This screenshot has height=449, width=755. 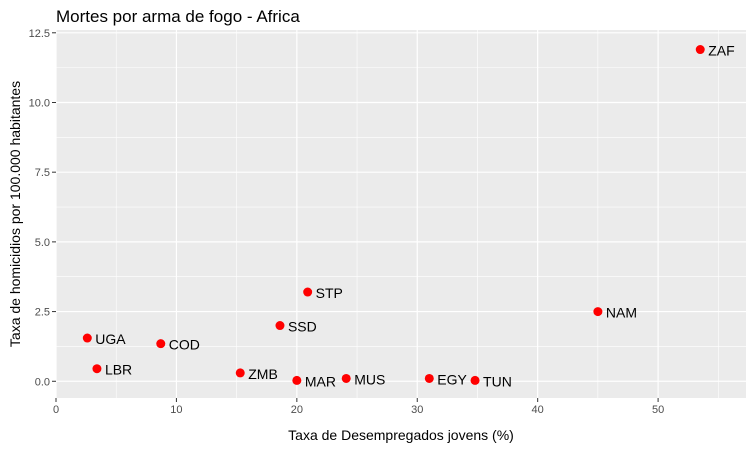 I want to click on point-label-ssd: SSD, so click(x=302, y=327).